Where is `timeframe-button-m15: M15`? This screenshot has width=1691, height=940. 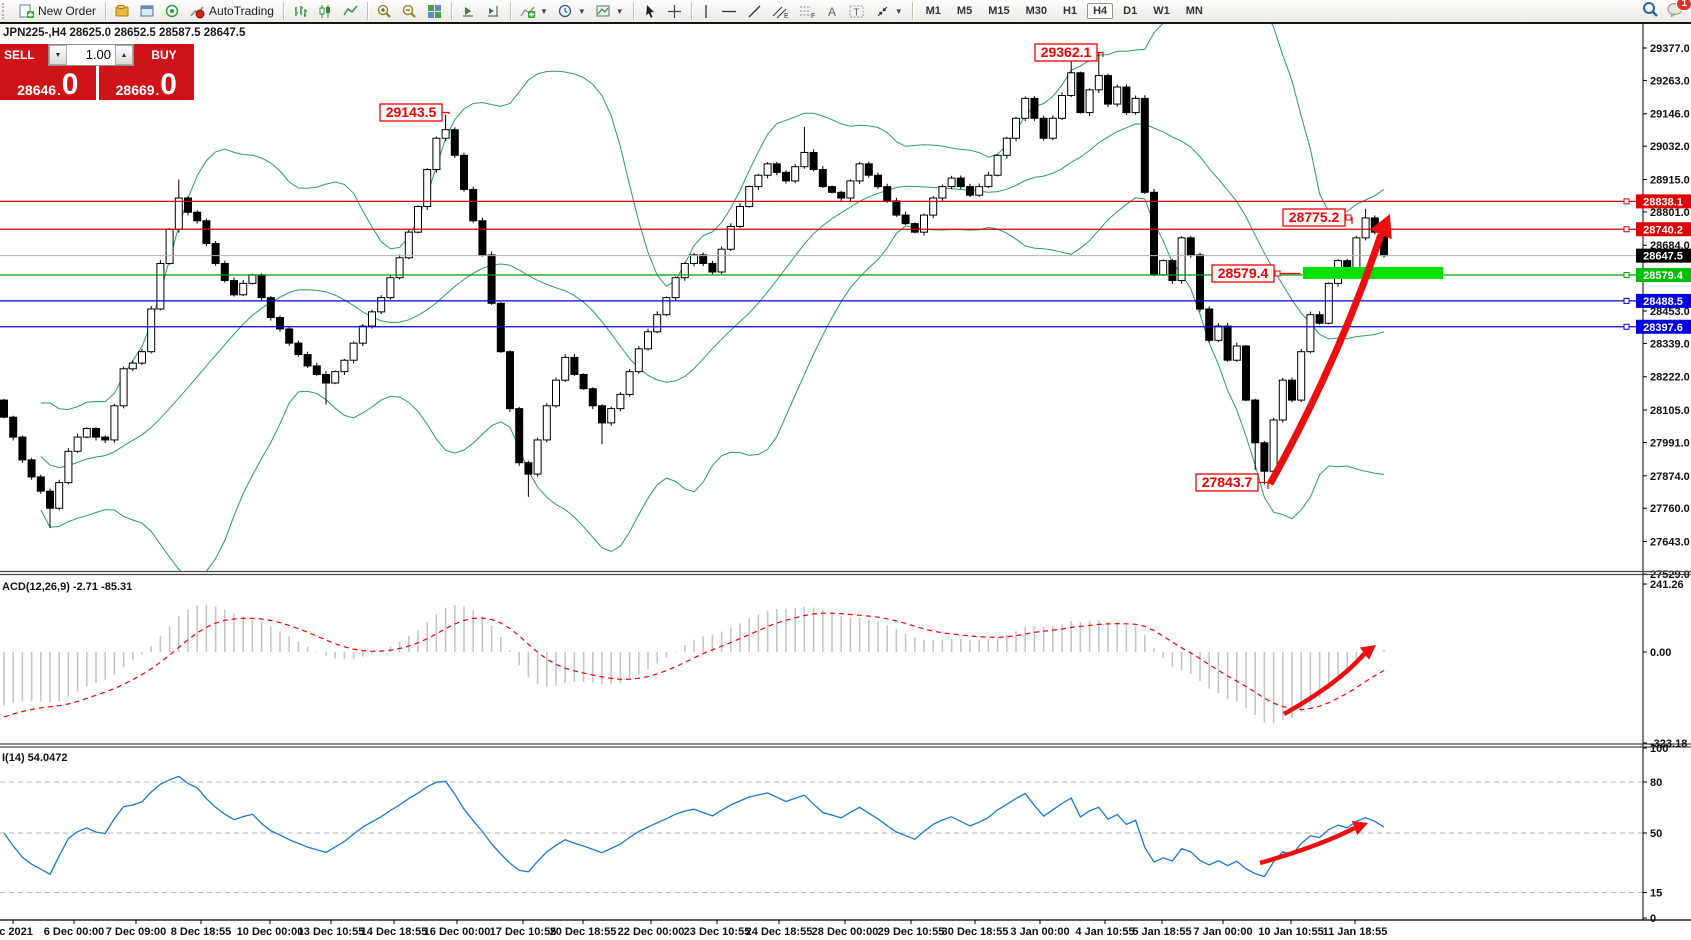
timeframe-button-m15: M15 is located at coordinates (999, 11).